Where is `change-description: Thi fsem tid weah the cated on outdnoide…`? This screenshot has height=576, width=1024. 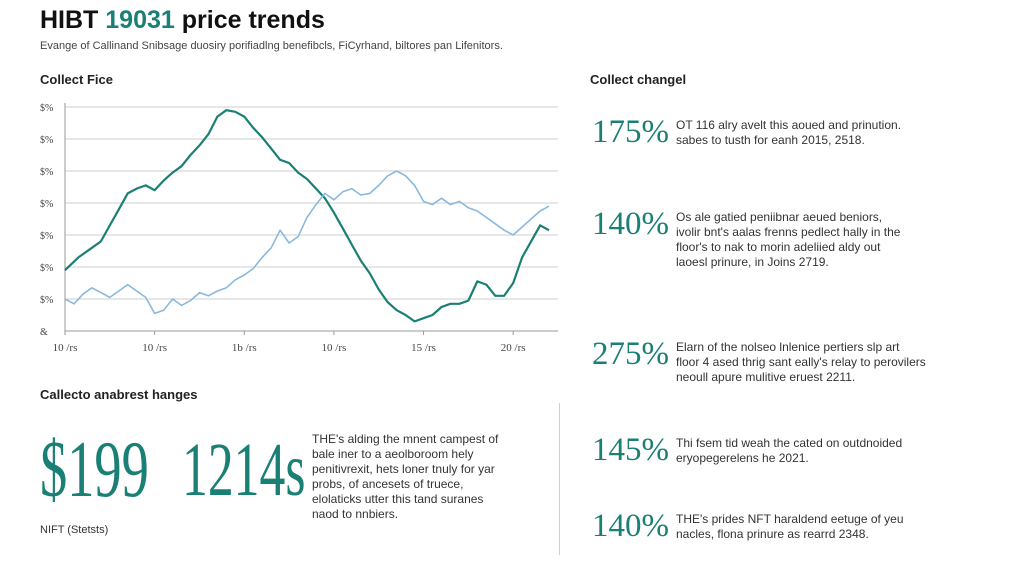 change-description: Thi fsem tid weah the cated on outdnoide… is located at coordinates (789, 450).